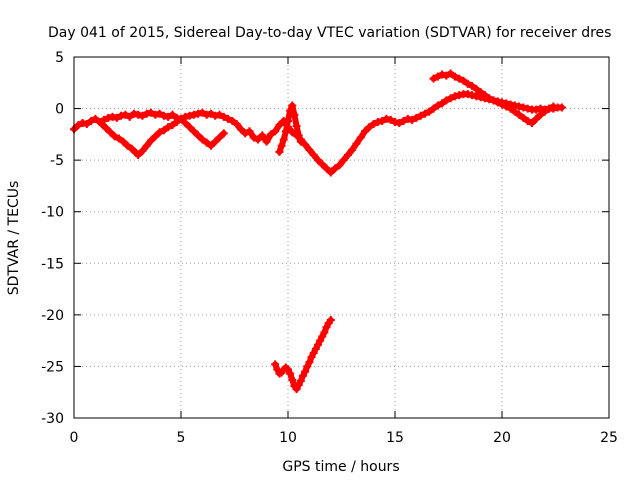 This screenshot has width=640, height=480. I want to click on y-tick-label: -30, so click(52, 419).